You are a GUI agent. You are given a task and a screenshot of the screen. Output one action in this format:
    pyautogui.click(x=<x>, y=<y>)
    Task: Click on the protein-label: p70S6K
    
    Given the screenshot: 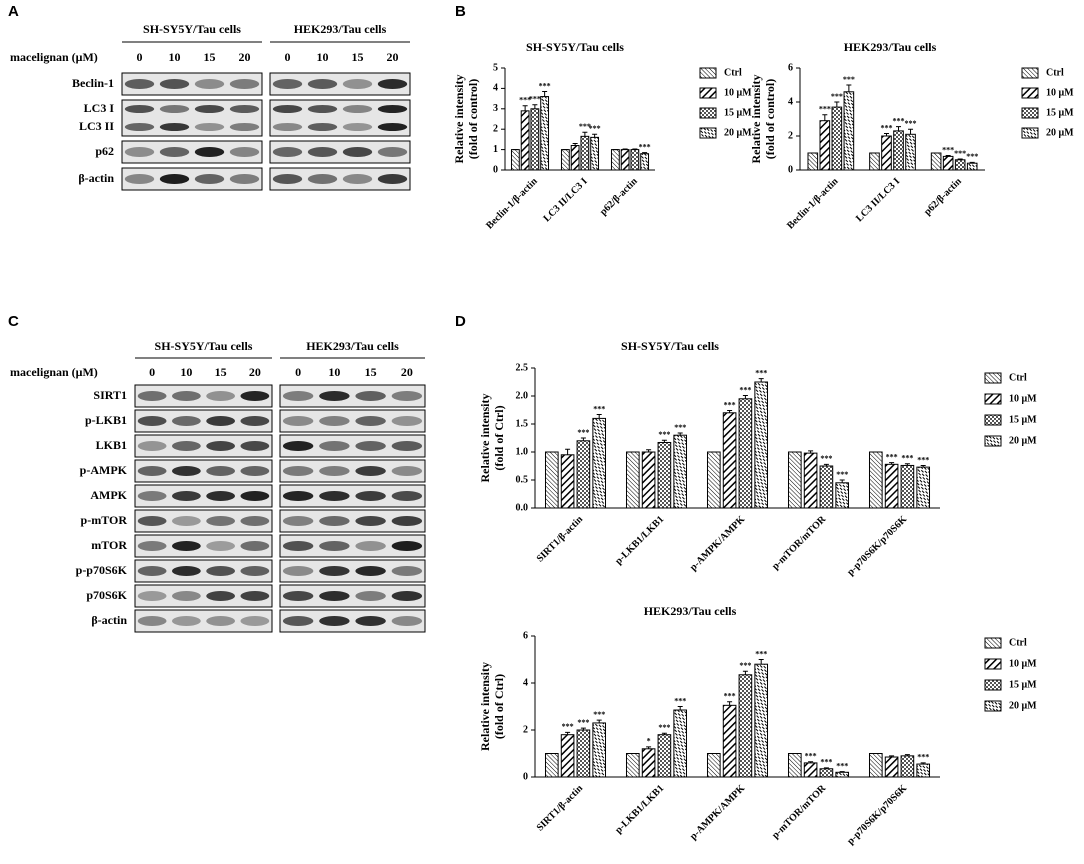 What is the action you would take?
    pyautogui.click(x=106, y=595)
    